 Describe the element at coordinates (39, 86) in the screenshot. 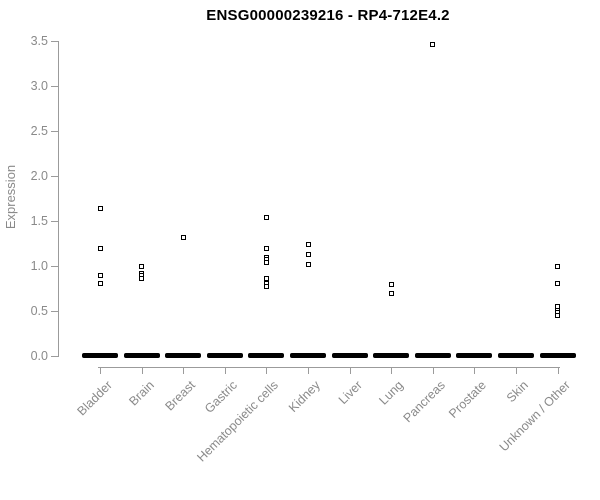

I see `y-tick-label: 3.0` at that location.